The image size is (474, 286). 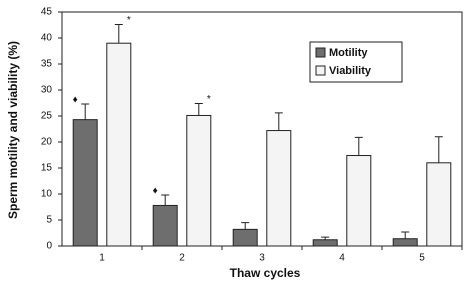 What do you see at coordinates (47, 116) in the screenshot?
I see `y-tick-label: 25` at bounding box center [47, 116].